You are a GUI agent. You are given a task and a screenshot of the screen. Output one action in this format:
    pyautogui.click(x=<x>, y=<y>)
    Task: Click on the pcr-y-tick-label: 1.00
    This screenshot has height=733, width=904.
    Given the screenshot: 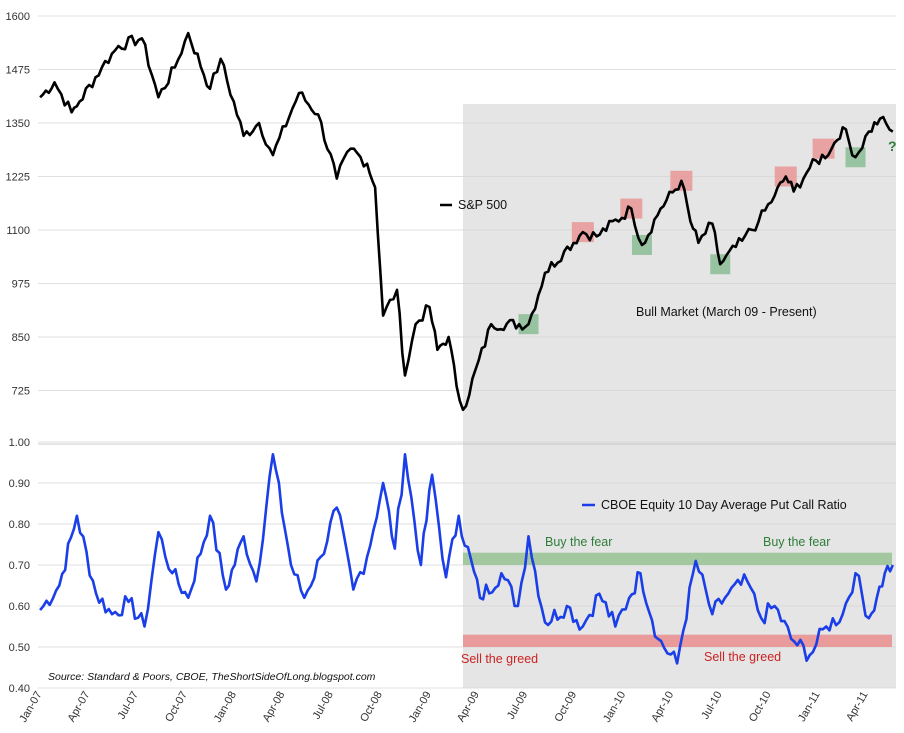 What is the action you would take?
    pyautogui.click(x=19, y=443)
    